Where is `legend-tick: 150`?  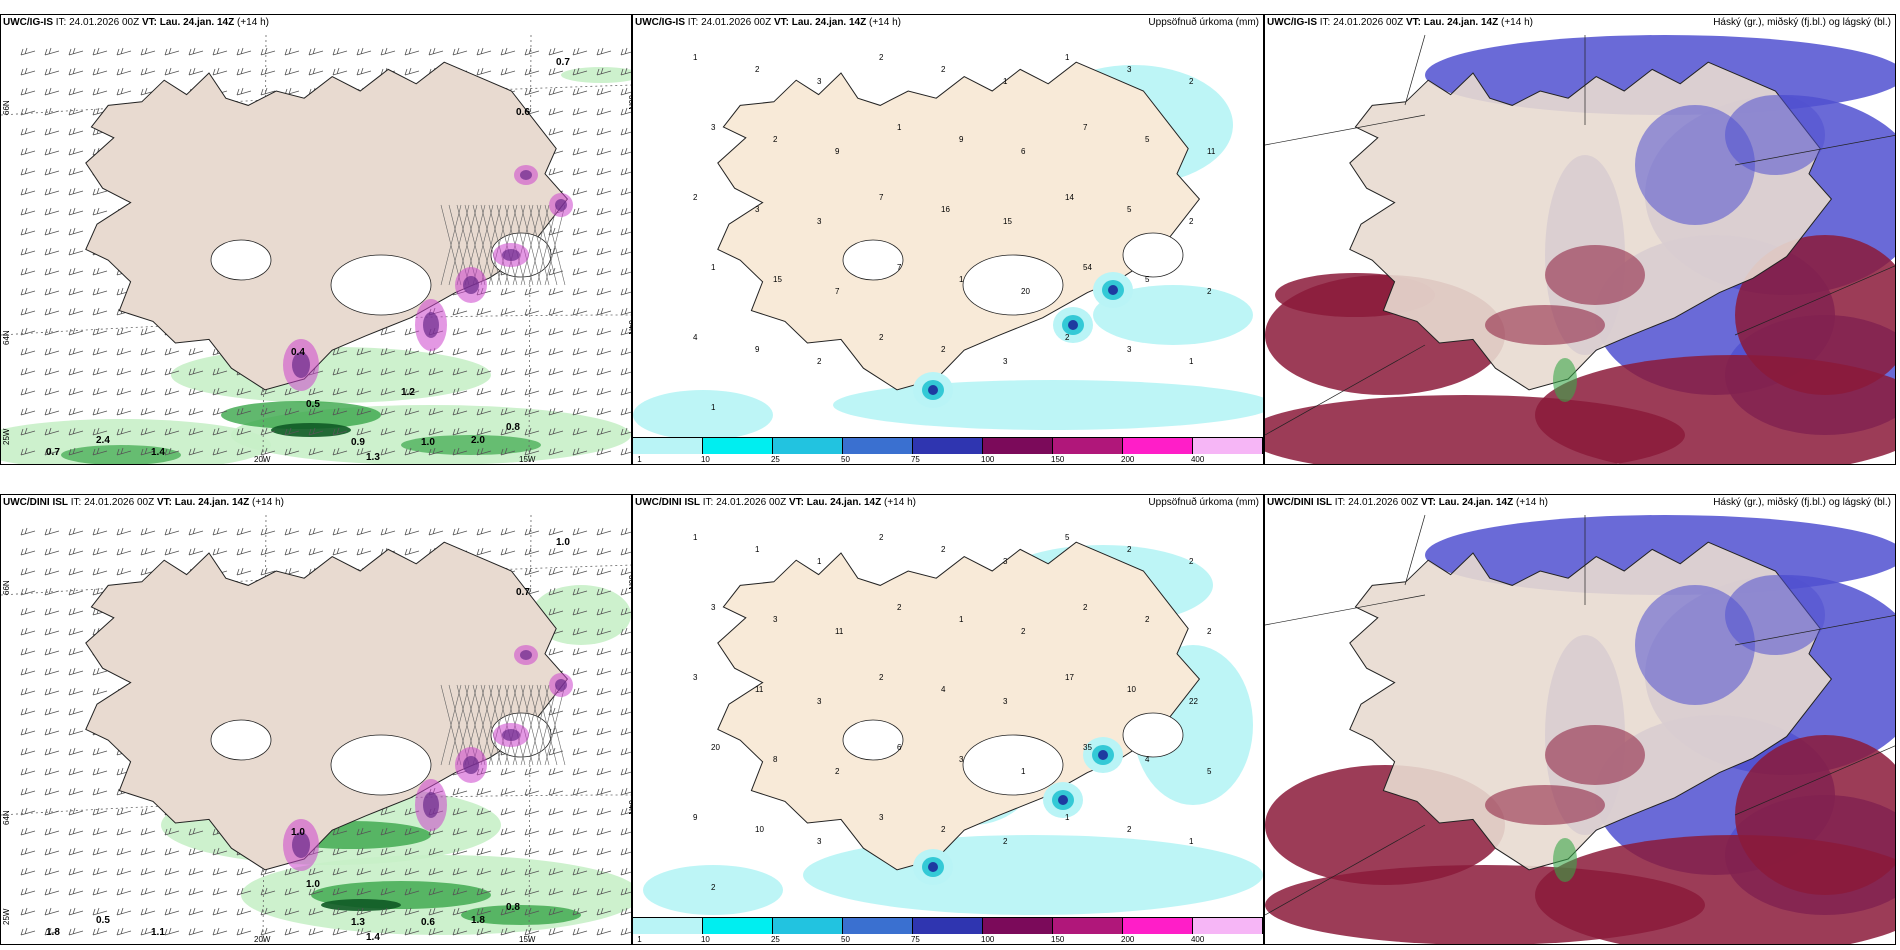
legend-tick: 150 is located at coordinates (1058, 459).